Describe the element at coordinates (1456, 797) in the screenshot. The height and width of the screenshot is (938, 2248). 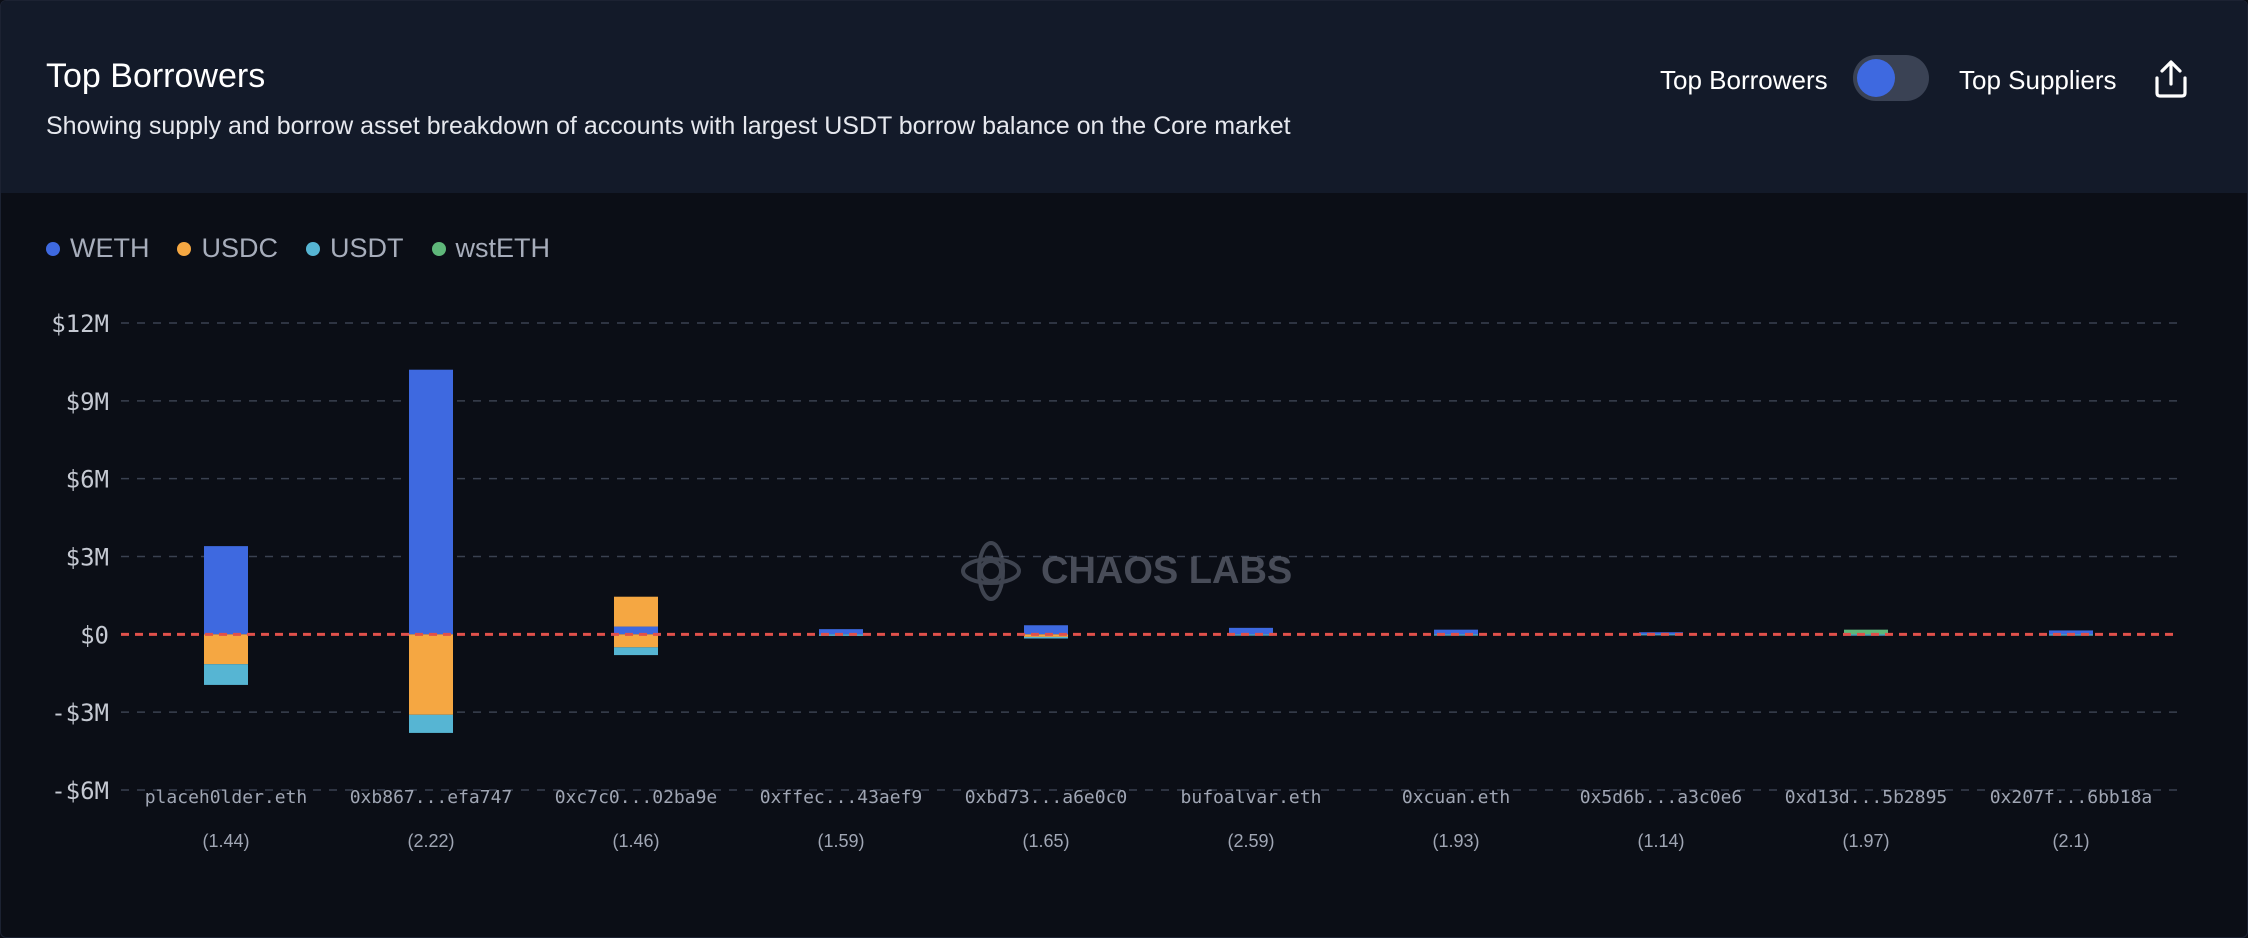
I see `x-category-label: 0xcuan.eth` at that location.